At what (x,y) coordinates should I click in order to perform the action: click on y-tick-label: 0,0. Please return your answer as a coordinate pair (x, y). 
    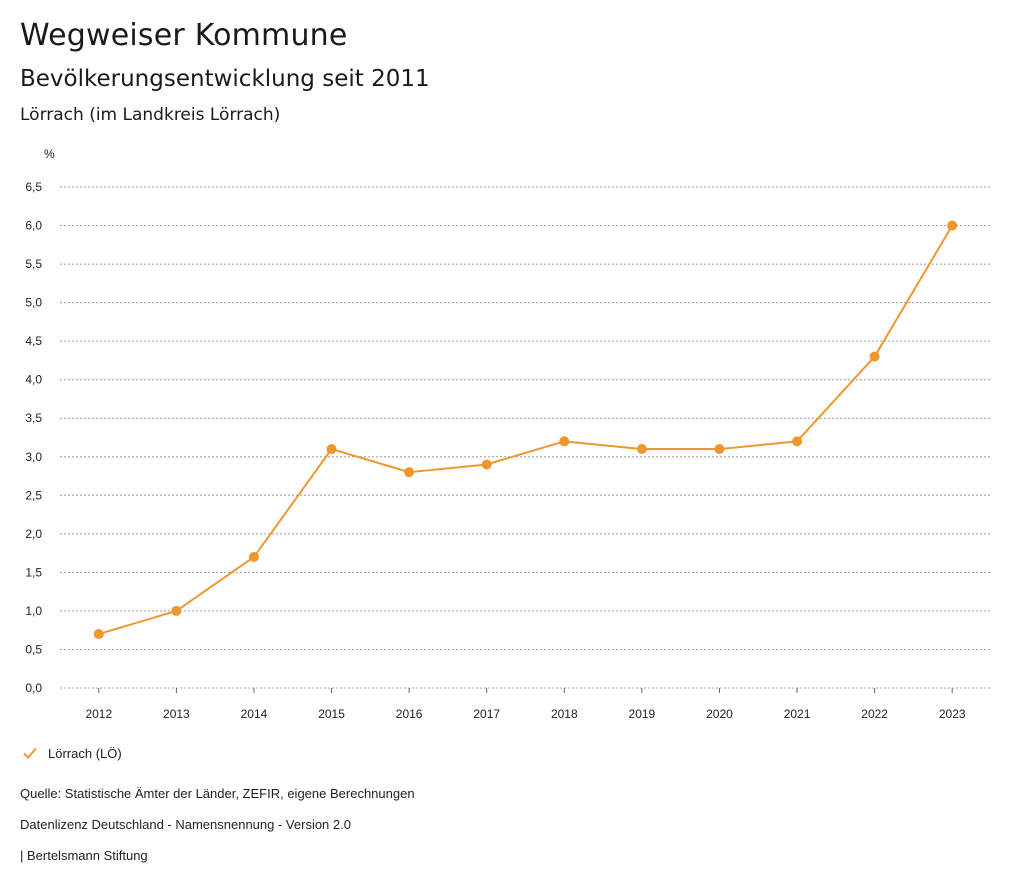
    Looking at the image, I should click on (33, 688).